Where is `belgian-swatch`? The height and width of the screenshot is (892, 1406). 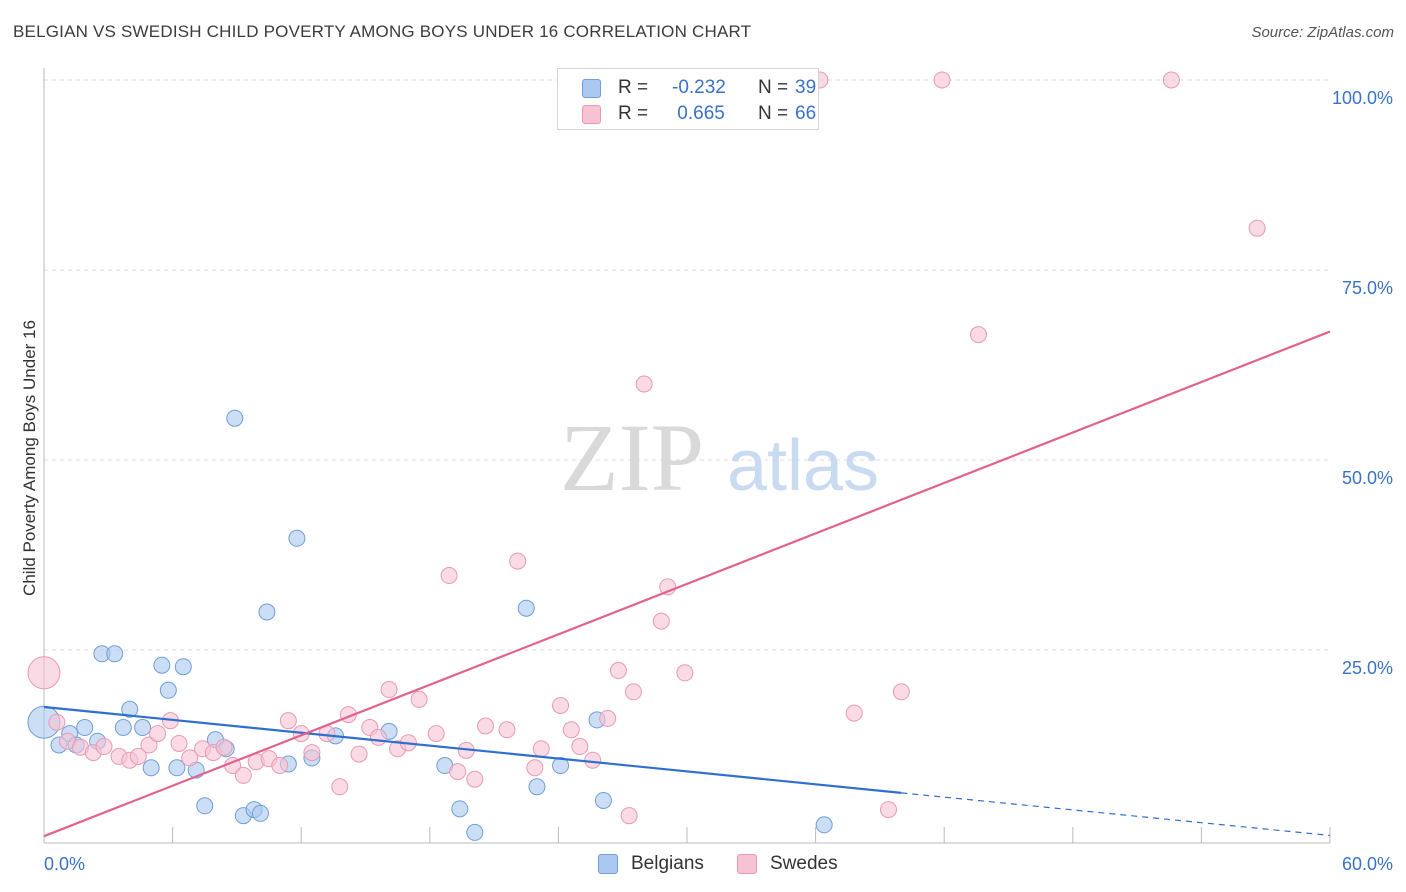
belgian-swatch is located at coordinates (591, 88).